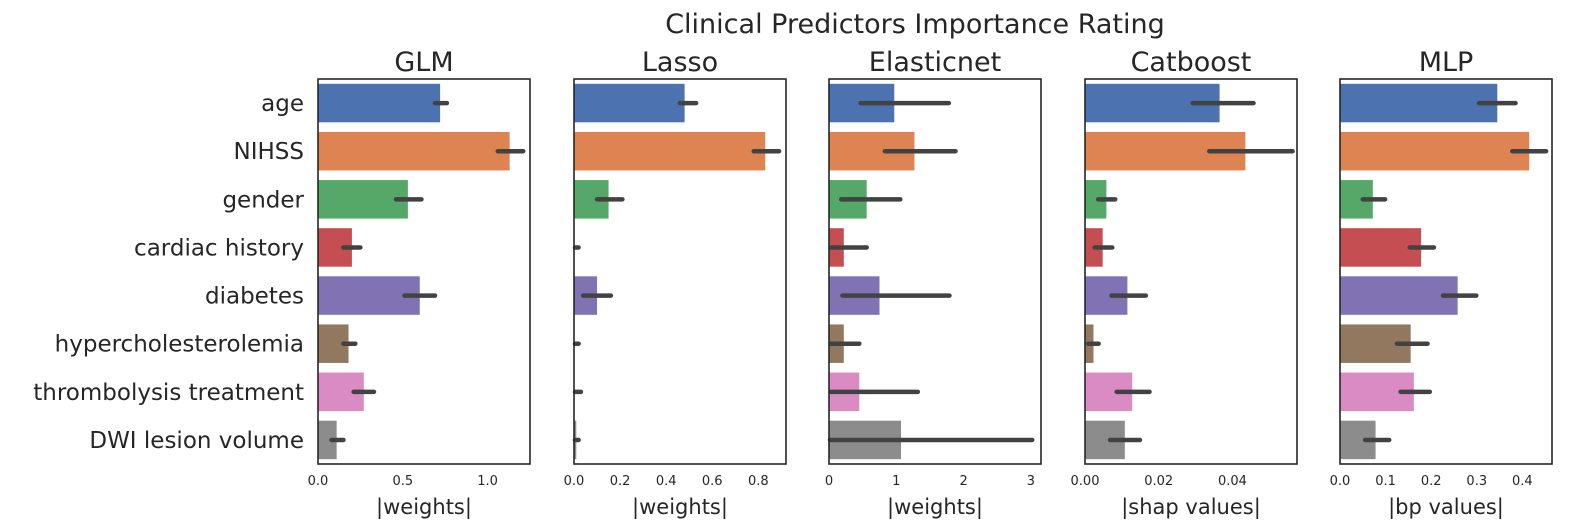 Image resolution: width=1575 pixels, height=530 pixels. I want to click on x-axis-label-elasticnet: |weights|, so click(935, 507).